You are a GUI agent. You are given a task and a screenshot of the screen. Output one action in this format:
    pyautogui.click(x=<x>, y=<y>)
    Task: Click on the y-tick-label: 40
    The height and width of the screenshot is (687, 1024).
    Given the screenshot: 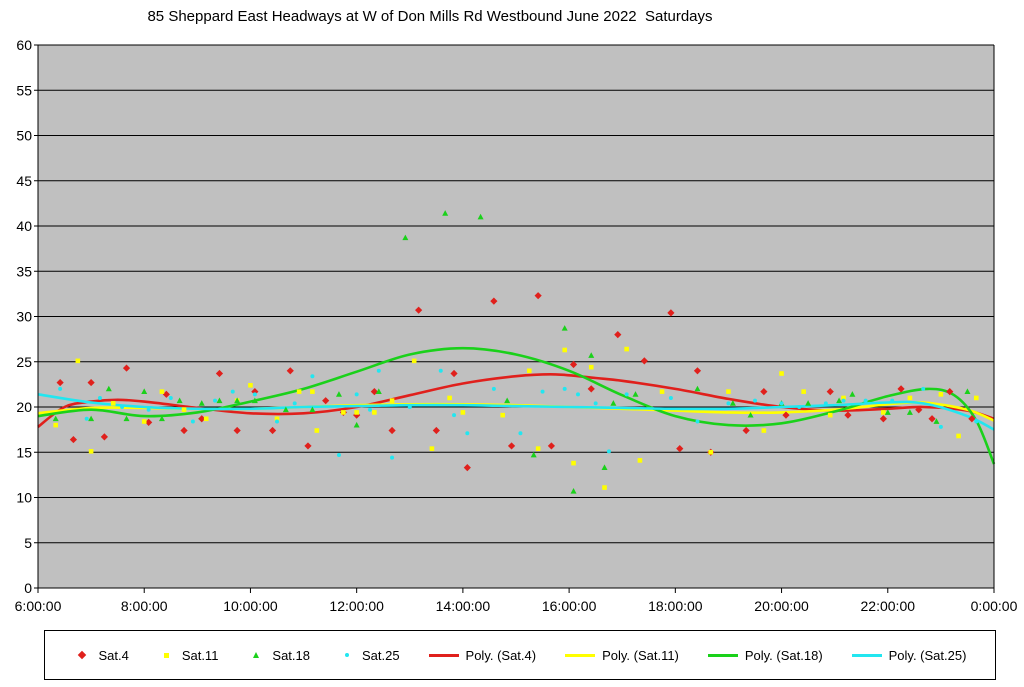 What is the action you would take?
    pyautogui.click(x=24, y=226)
    